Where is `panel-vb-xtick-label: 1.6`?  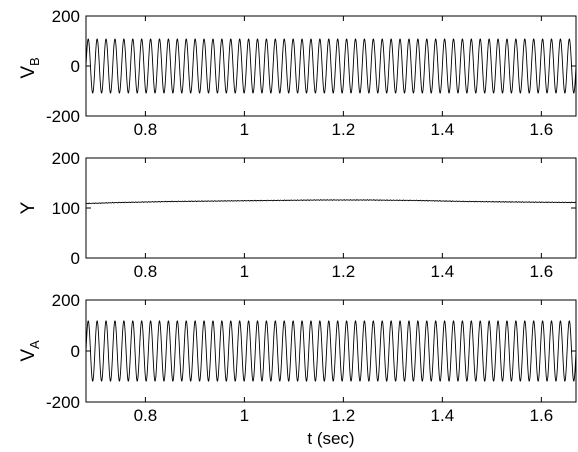
panel-vb-xtick-label: 1.6 is located at coordinates (542, 129).